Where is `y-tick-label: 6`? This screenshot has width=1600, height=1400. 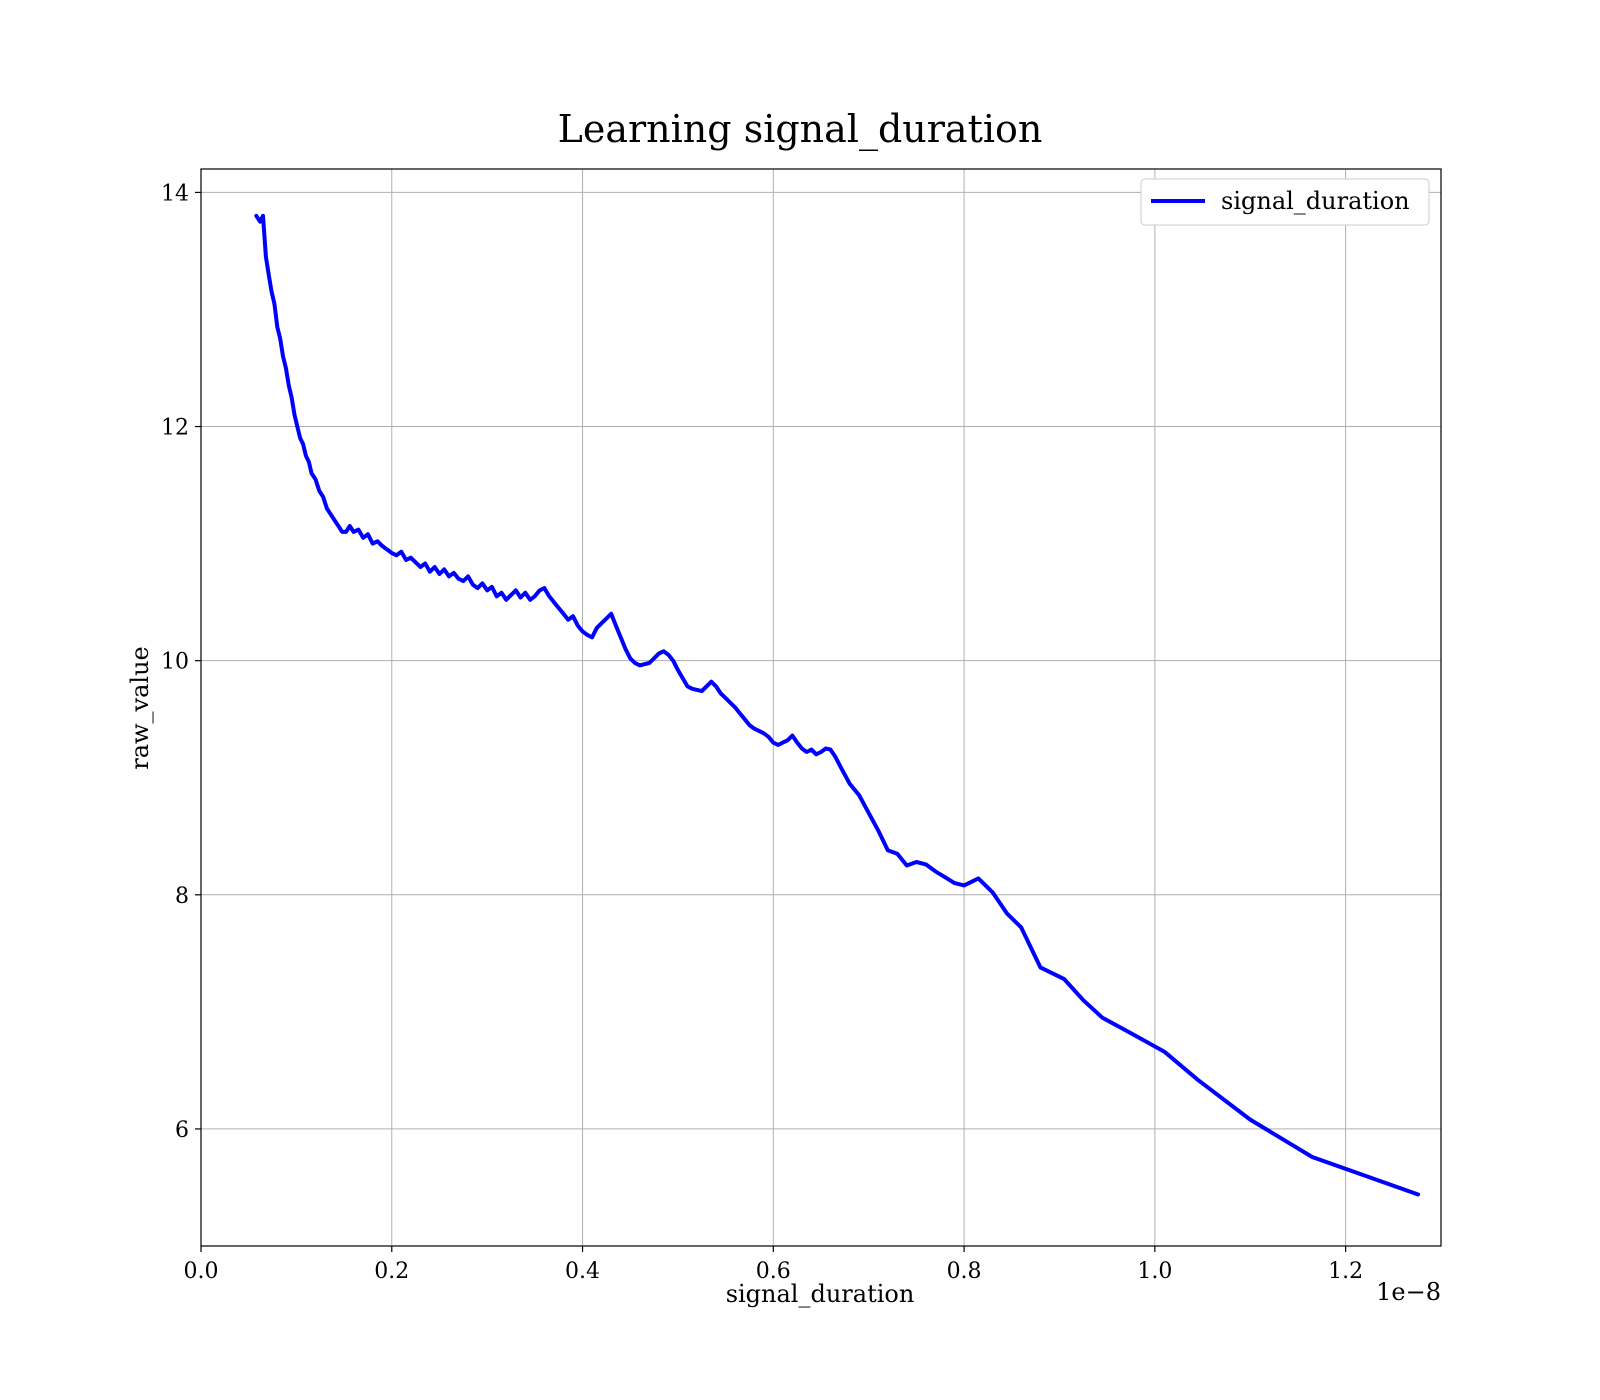 y-tick-label: 6 is located at coordinates (182, 1130).